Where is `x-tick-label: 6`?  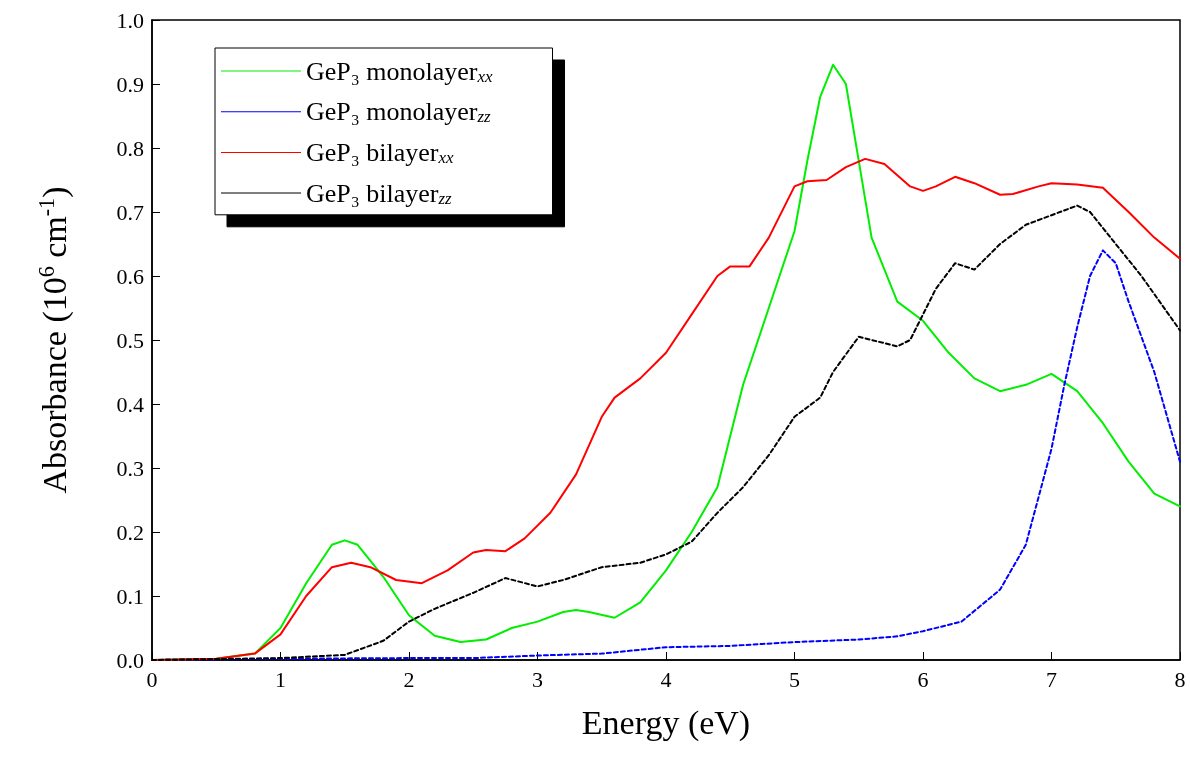 x-tick-label: 6 is located at coordinates (923, 679).